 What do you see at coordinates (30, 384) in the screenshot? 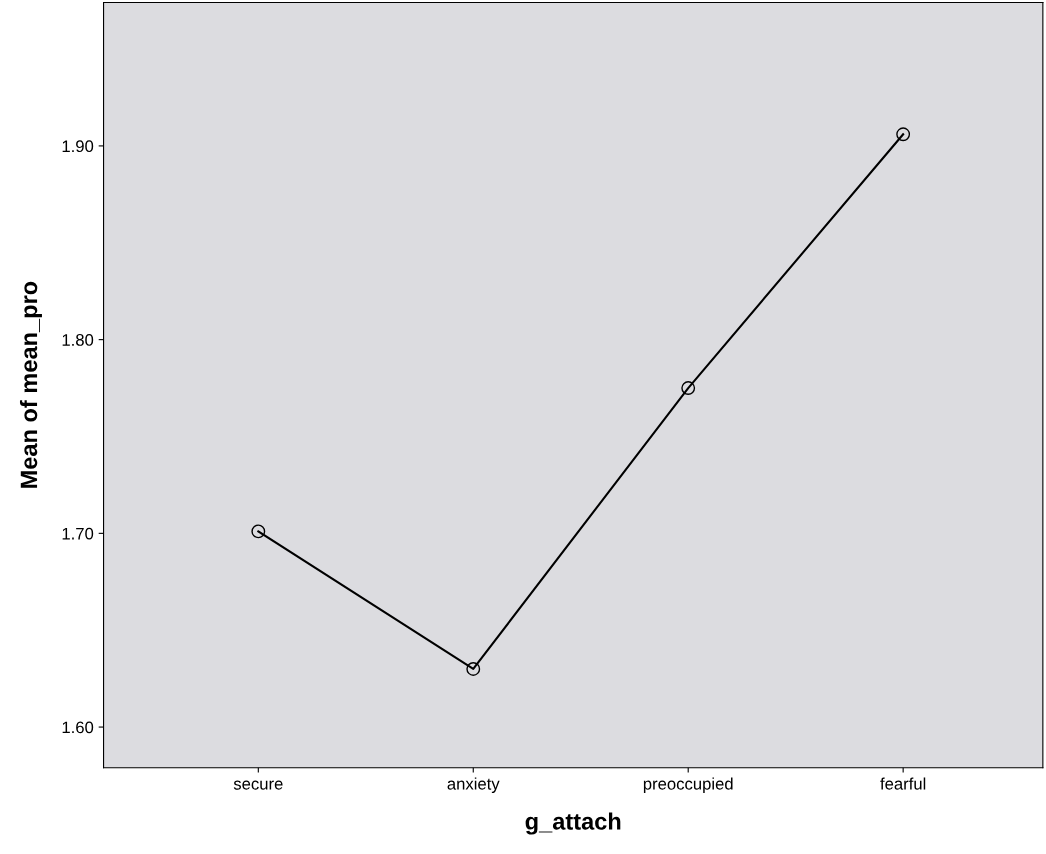
I see `y-axis-title: Mean of mean_pro` at bounding box center [30, 384].